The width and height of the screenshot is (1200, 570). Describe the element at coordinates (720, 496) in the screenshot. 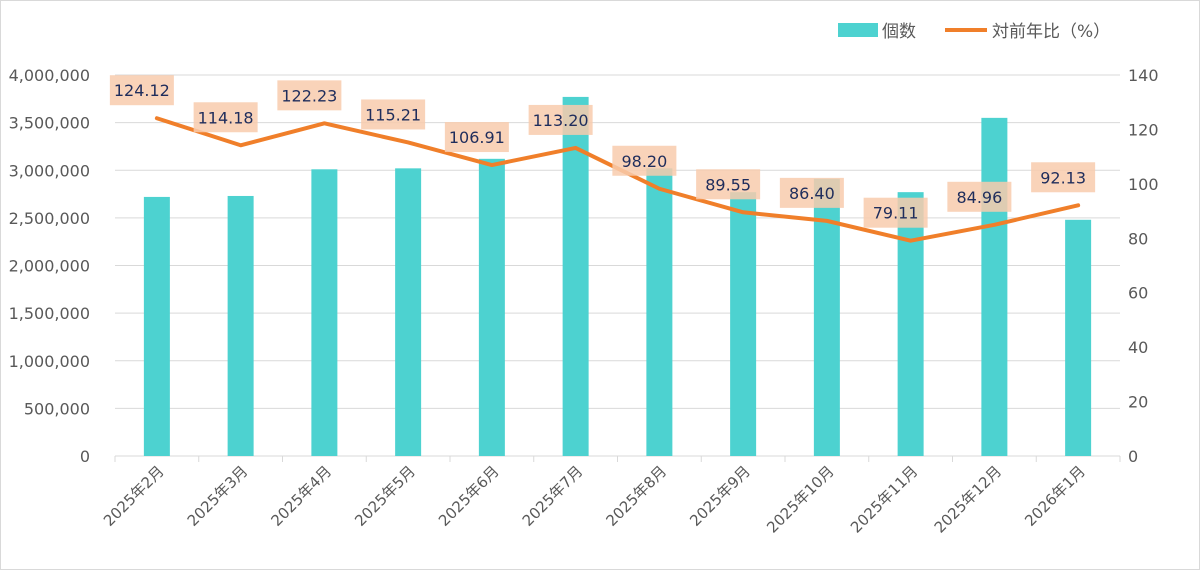

I see `x-tick-label: 2025年9月` at that location.